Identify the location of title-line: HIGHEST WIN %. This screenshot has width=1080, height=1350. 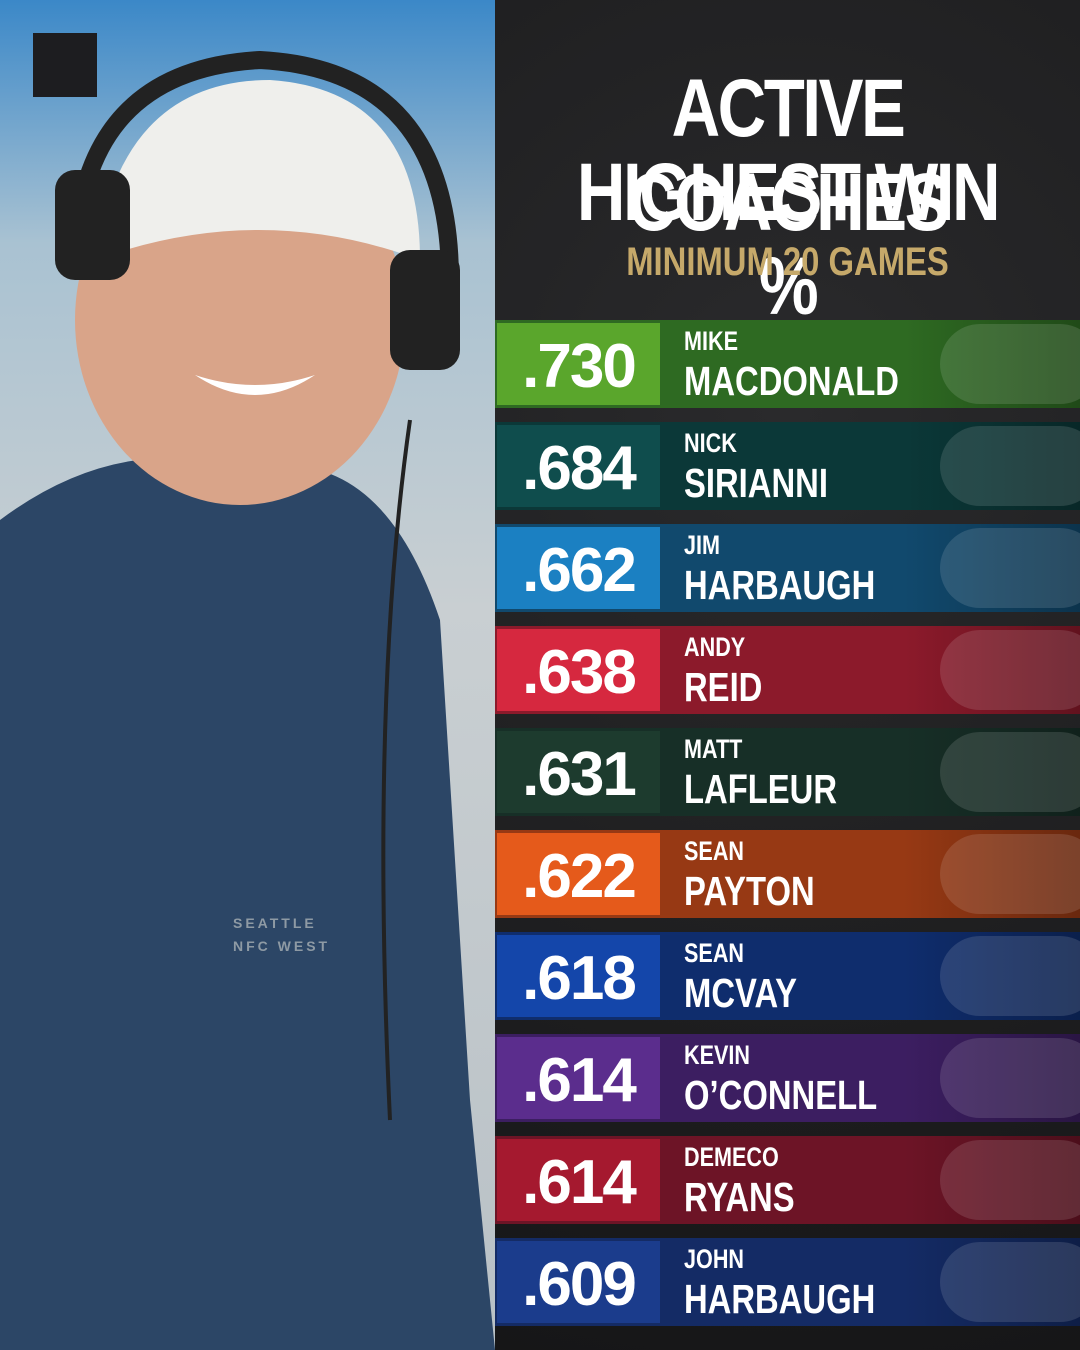
(788, 239).